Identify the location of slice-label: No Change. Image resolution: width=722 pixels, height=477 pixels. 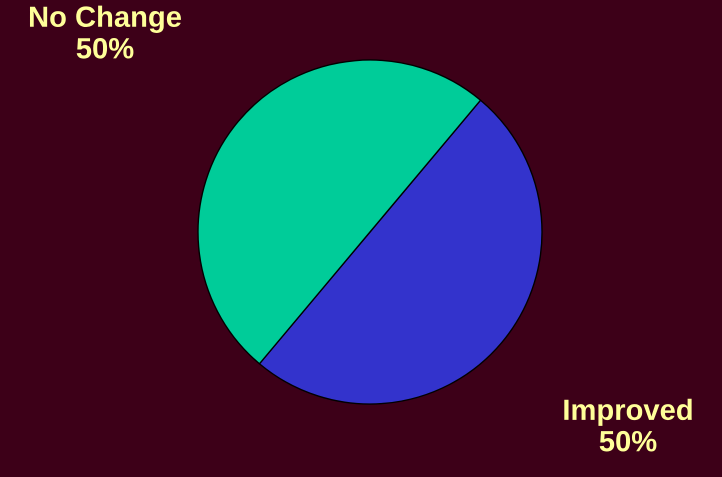
(105, 19).